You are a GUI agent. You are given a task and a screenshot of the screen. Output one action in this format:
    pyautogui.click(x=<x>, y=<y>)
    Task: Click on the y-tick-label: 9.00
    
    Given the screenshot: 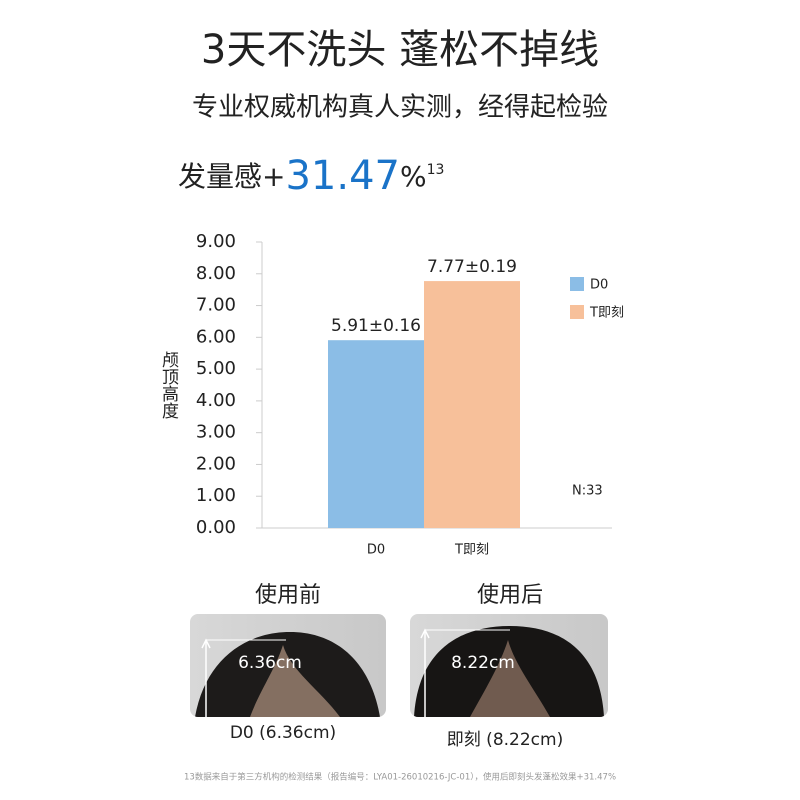 What is the action you would take?
    pyautogui.click(x=216, y=241)
    